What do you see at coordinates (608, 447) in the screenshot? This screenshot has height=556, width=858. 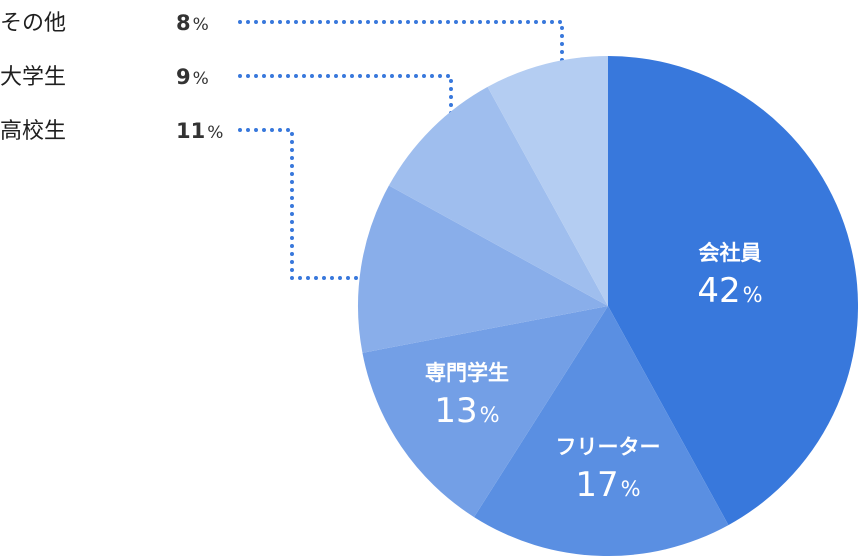 I see `slice-2-label: フリーター` at bounding box center [608, 447].